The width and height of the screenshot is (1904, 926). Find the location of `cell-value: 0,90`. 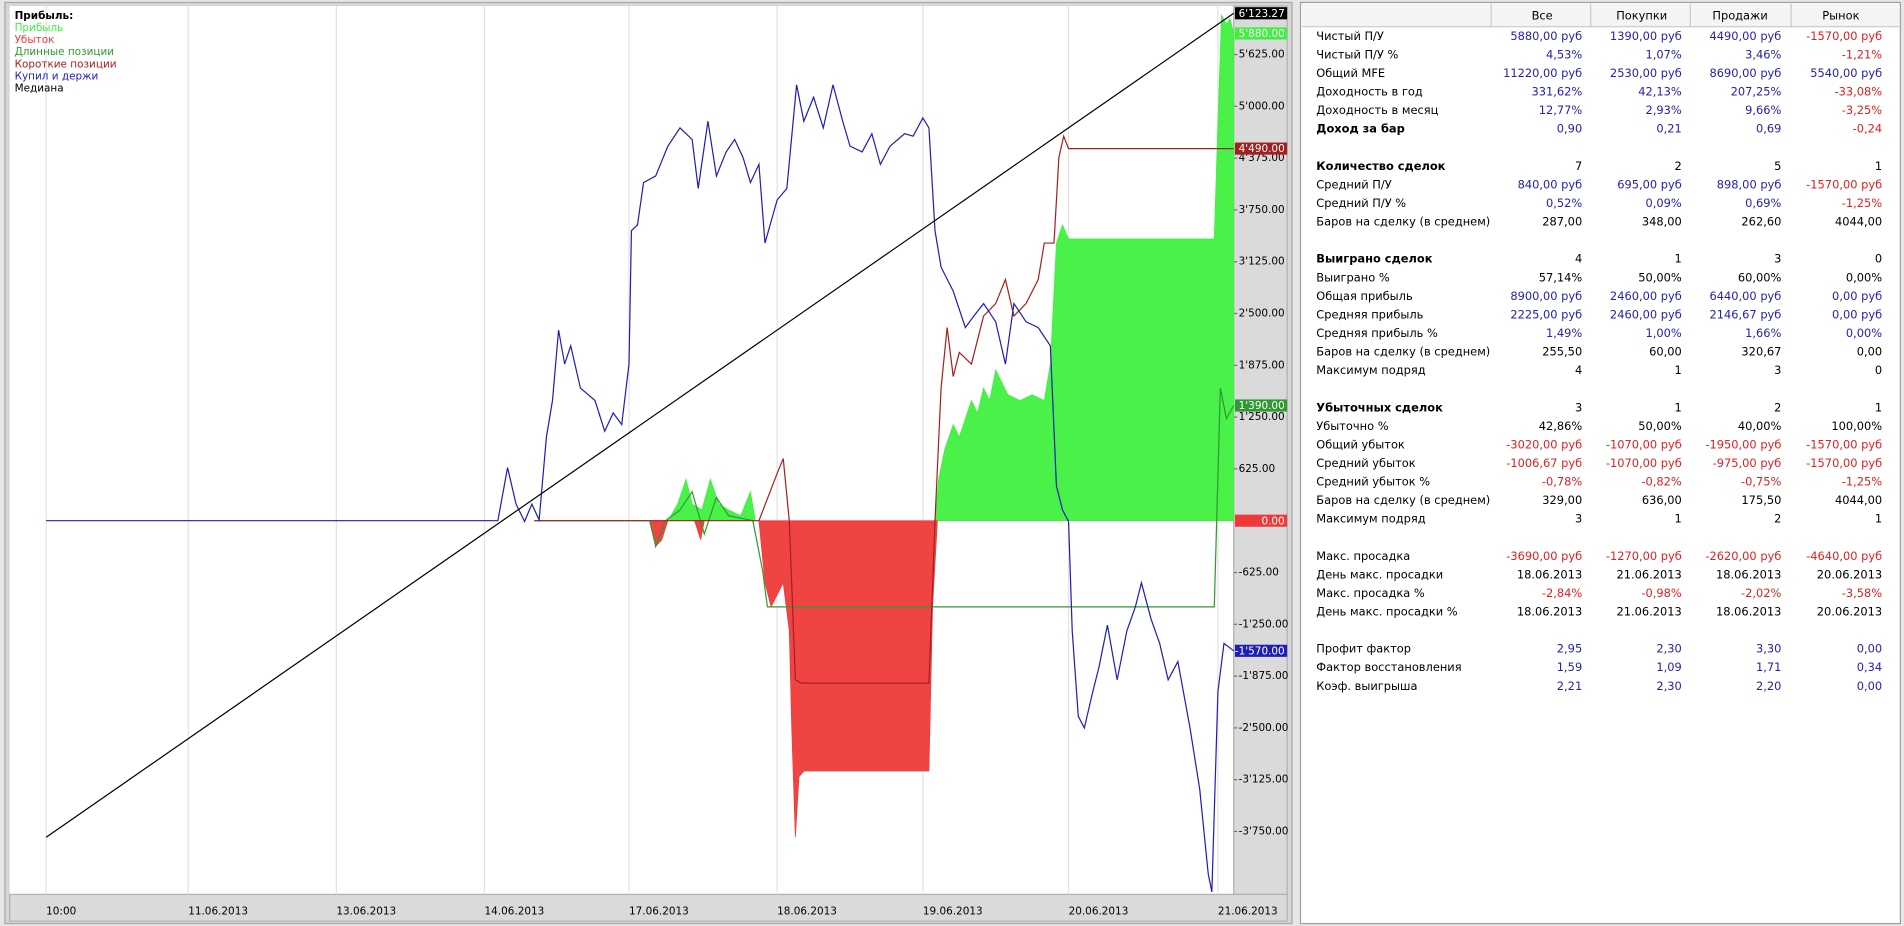

cell-value: 0,90 is located at coordinates (1569, 129).